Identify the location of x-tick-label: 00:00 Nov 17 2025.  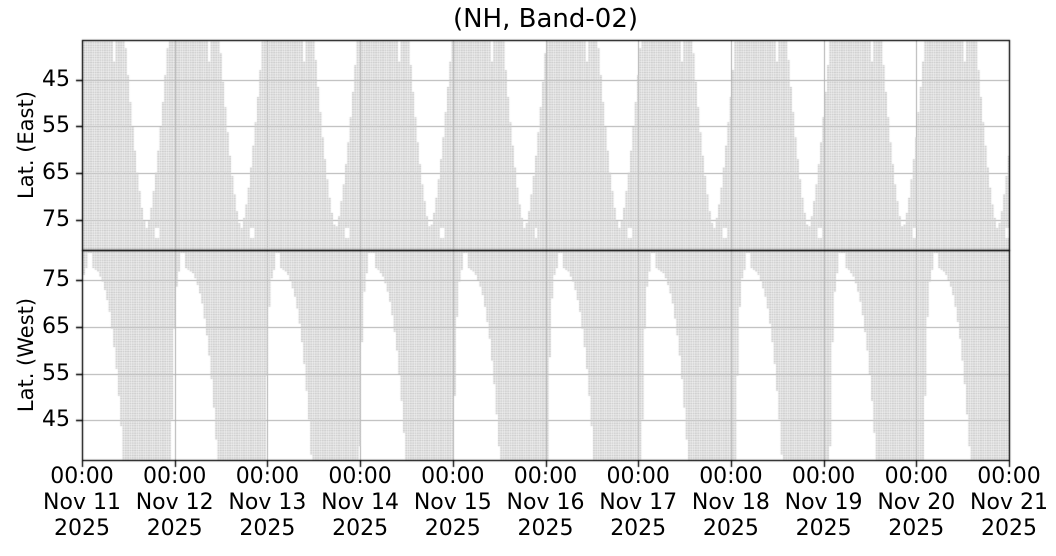
(638, 503).